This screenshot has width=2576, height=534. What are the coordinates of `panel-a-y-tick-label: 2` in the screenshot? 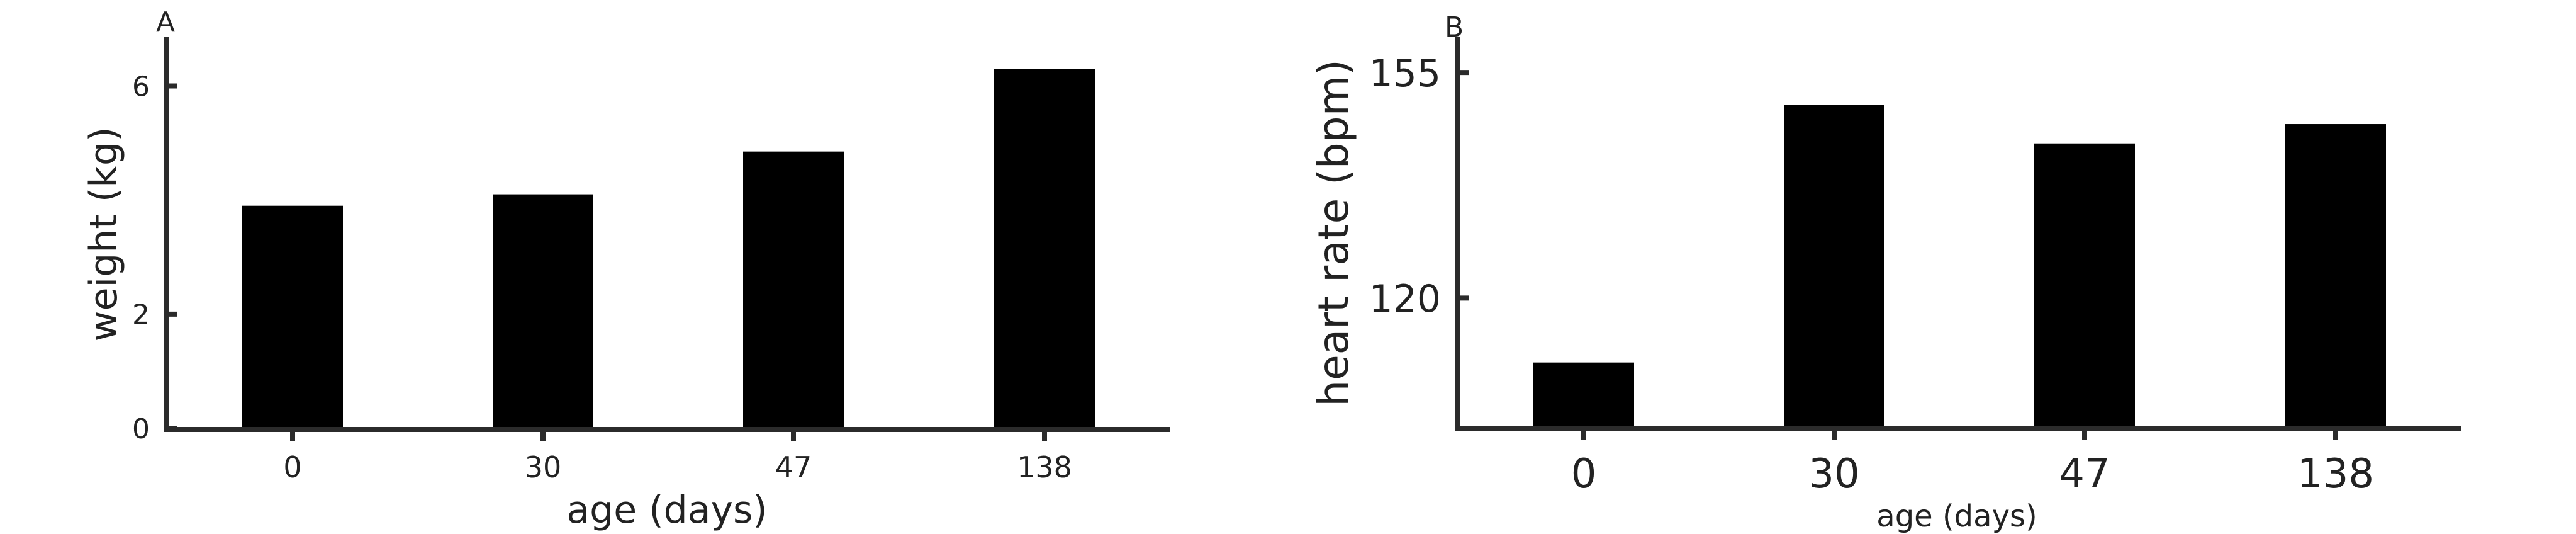 It's located at (141, 315).